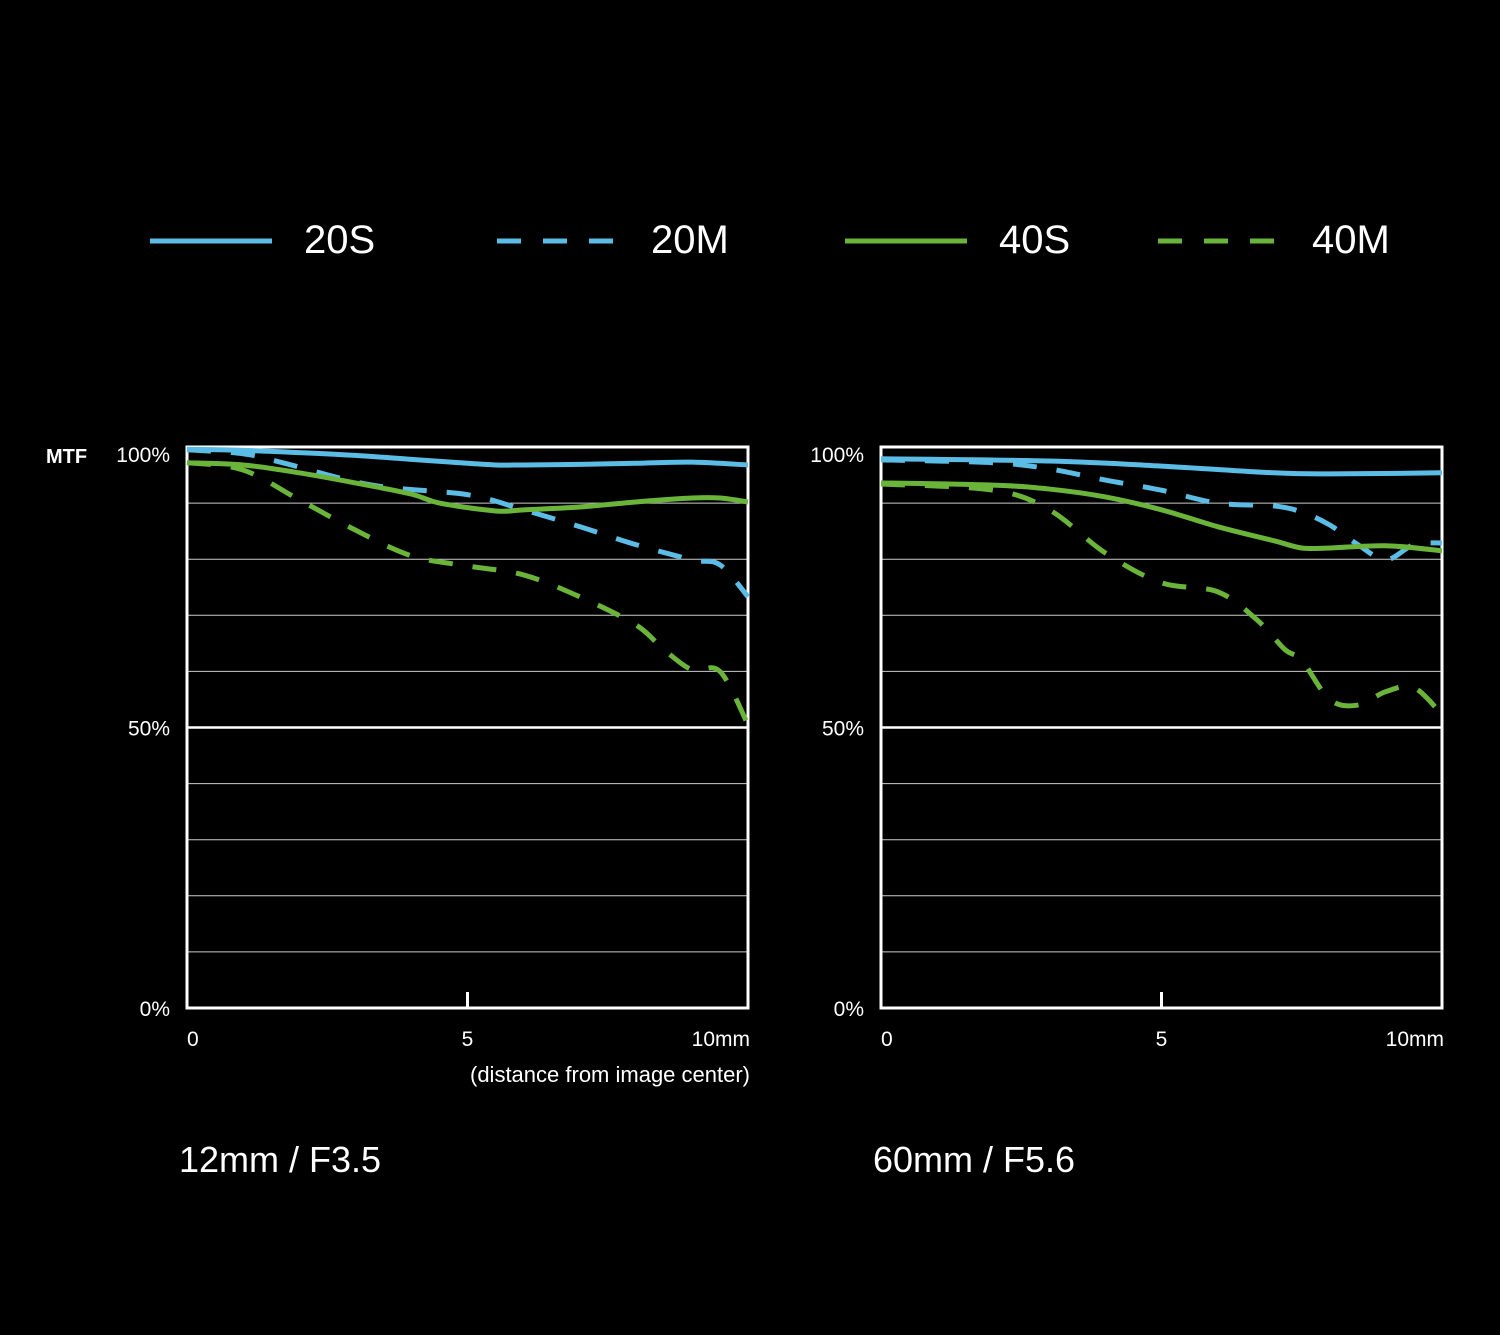  Describe the element at coordinates (974, 1159) in the screenshot. I see `chart-title: 60mm / F5.6` at that location.